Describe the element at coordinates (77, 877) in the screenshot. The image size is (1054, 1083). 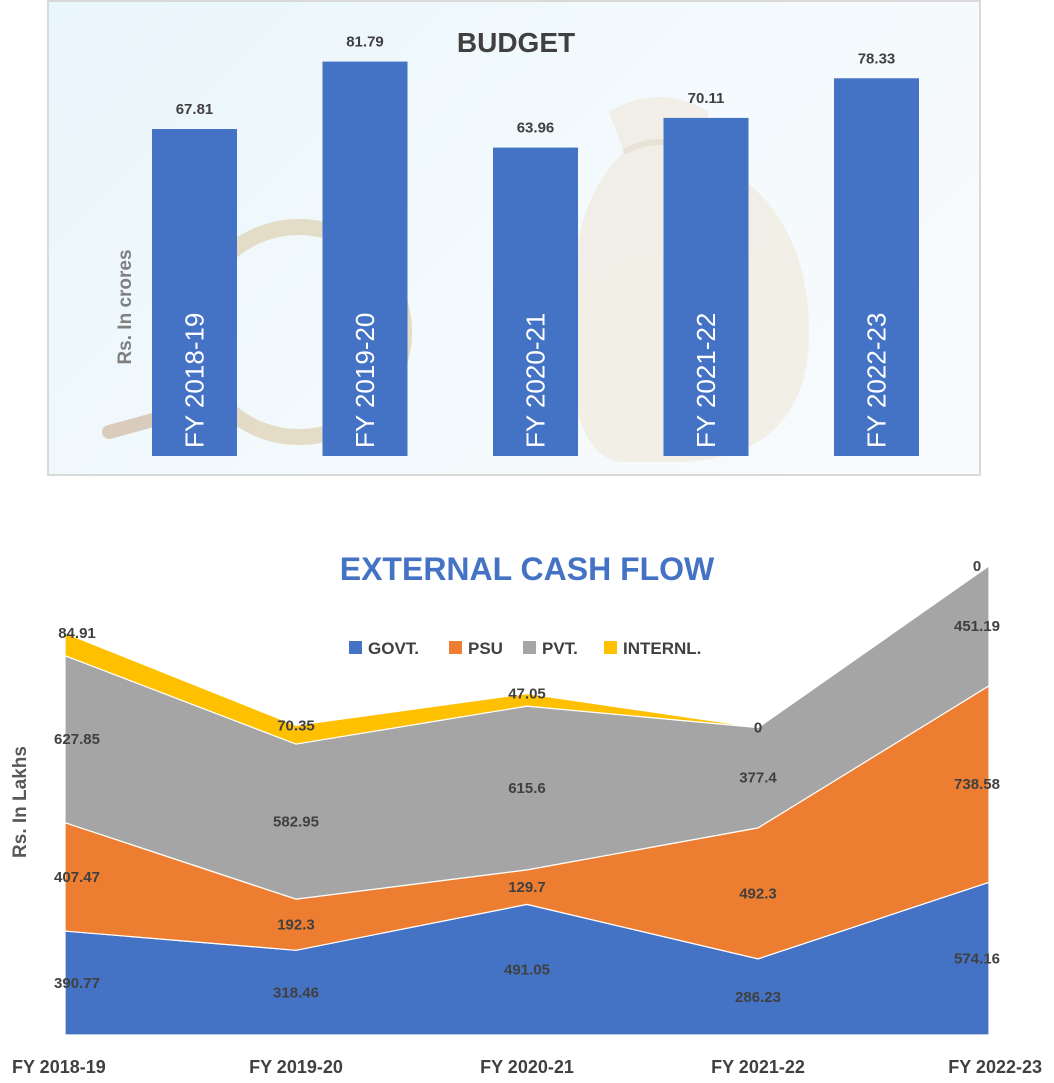
I see `data-label-psu: 407.47` at that location.